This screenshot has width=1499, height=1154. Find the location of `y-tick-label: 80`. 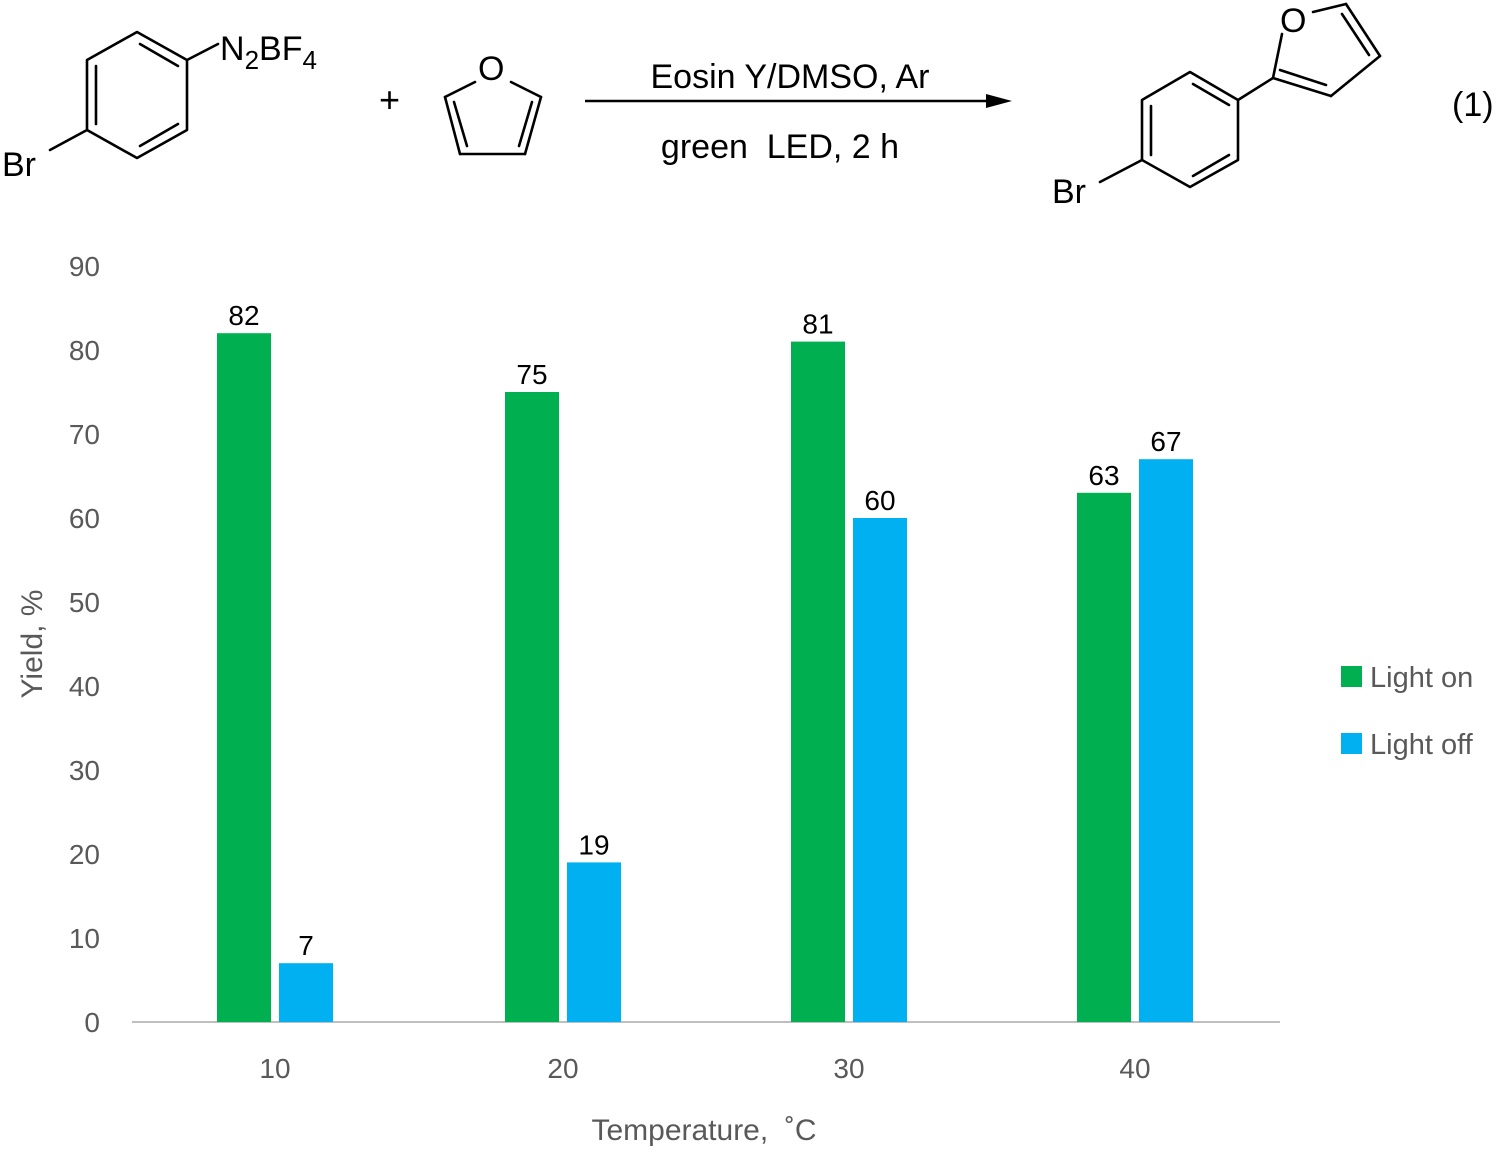

y-tick-label: 80 is located at coordinates (84, 350).